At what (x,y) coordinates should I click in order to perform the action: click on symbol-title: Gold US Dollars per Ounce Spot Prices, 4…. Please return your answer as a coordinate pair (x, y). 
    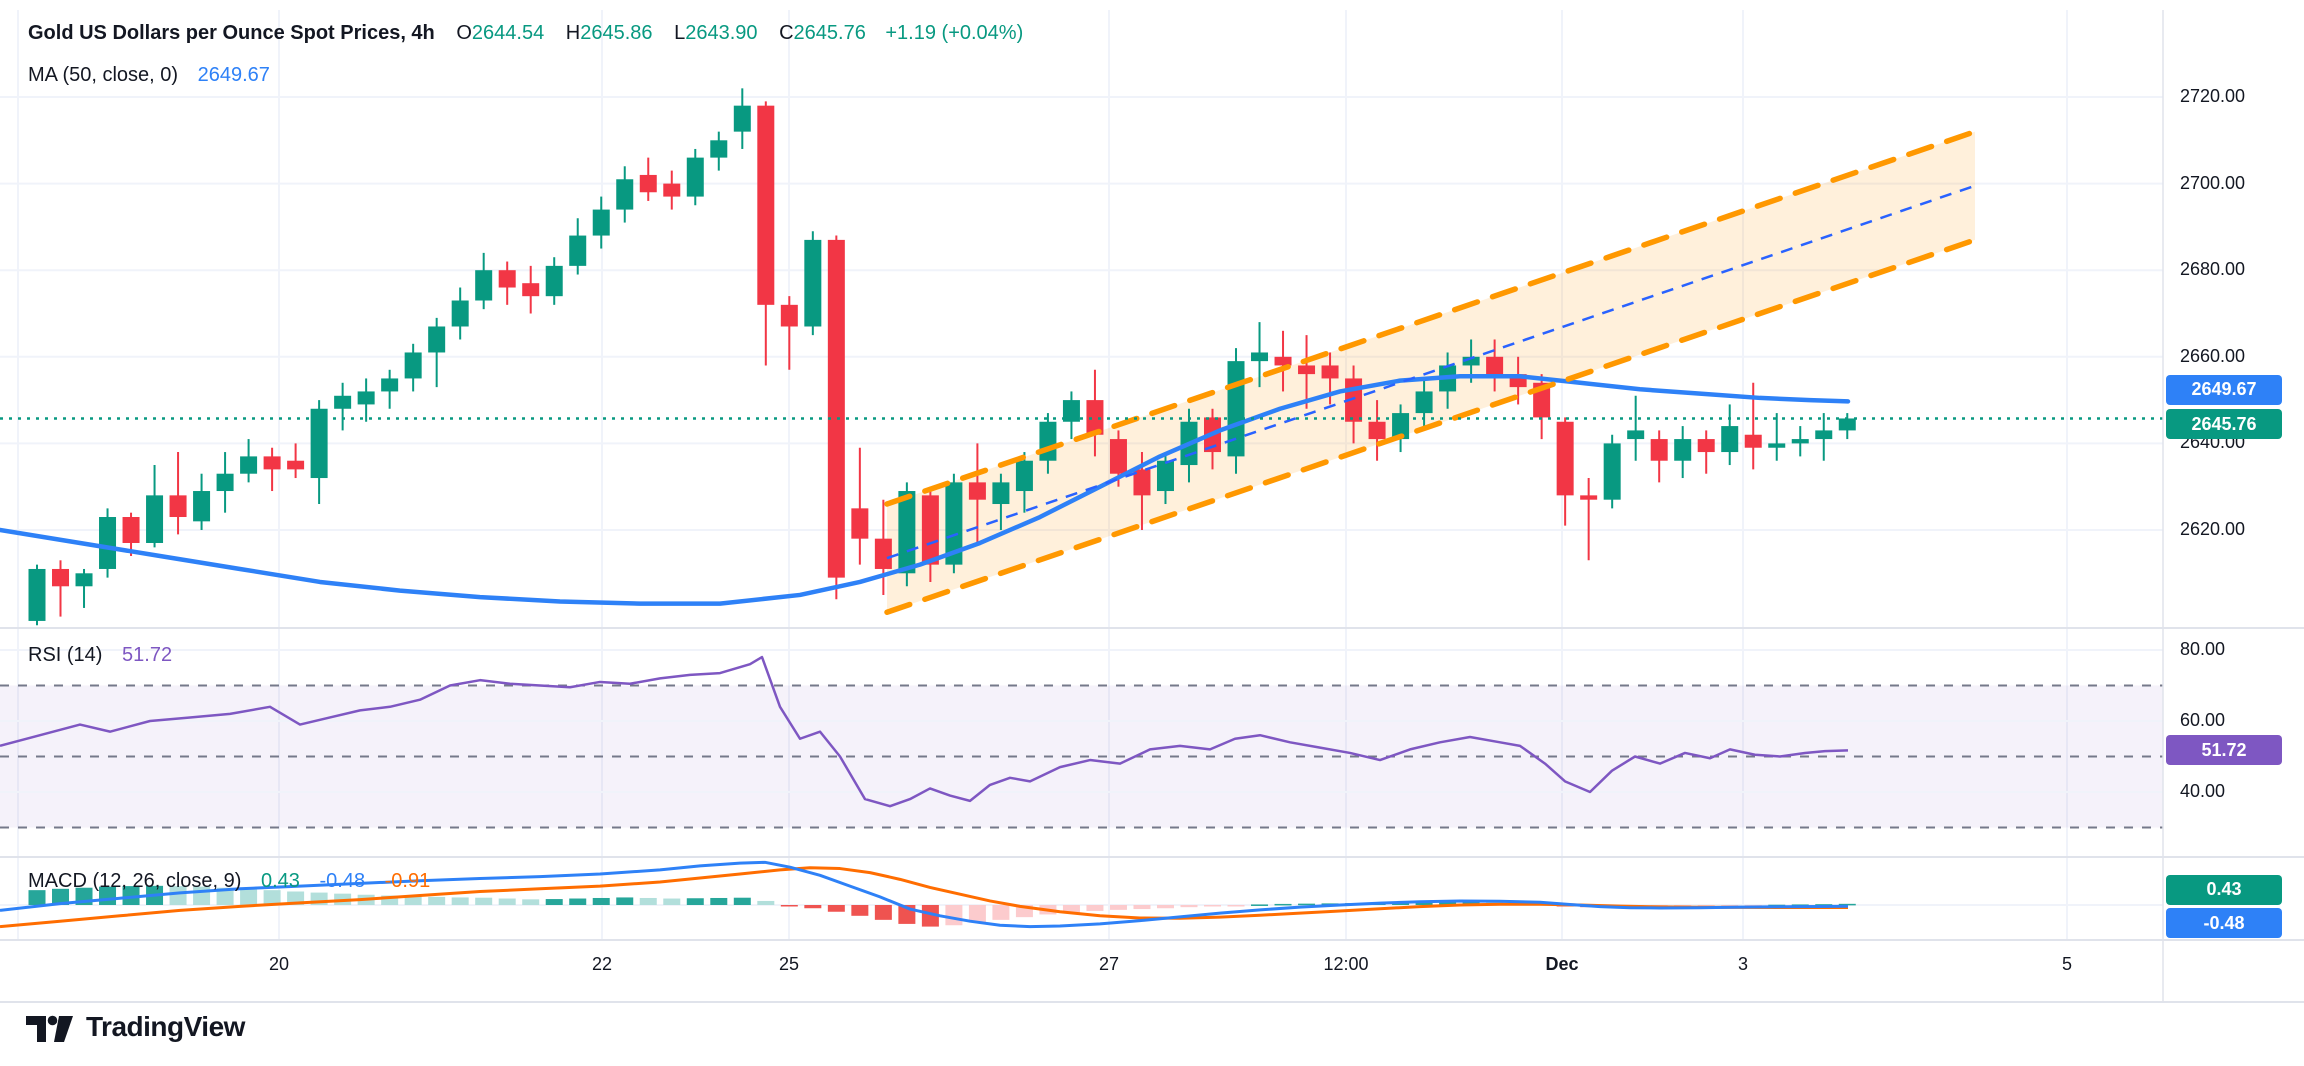
    Looking at the image, I should click on (231, 33).